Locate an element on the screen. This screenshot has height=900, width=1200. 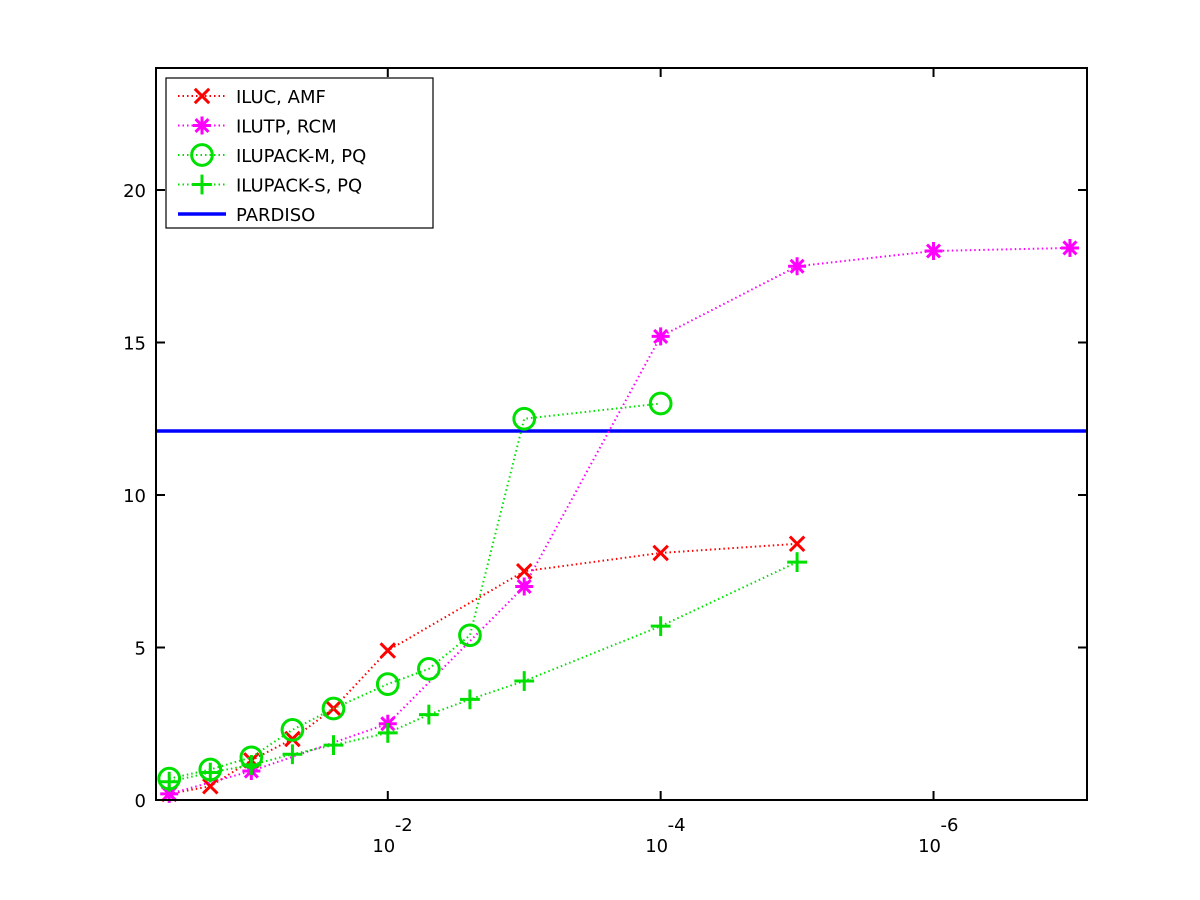
x-tick-label-exponent-0: -2 is located at coordinates (404, 825).